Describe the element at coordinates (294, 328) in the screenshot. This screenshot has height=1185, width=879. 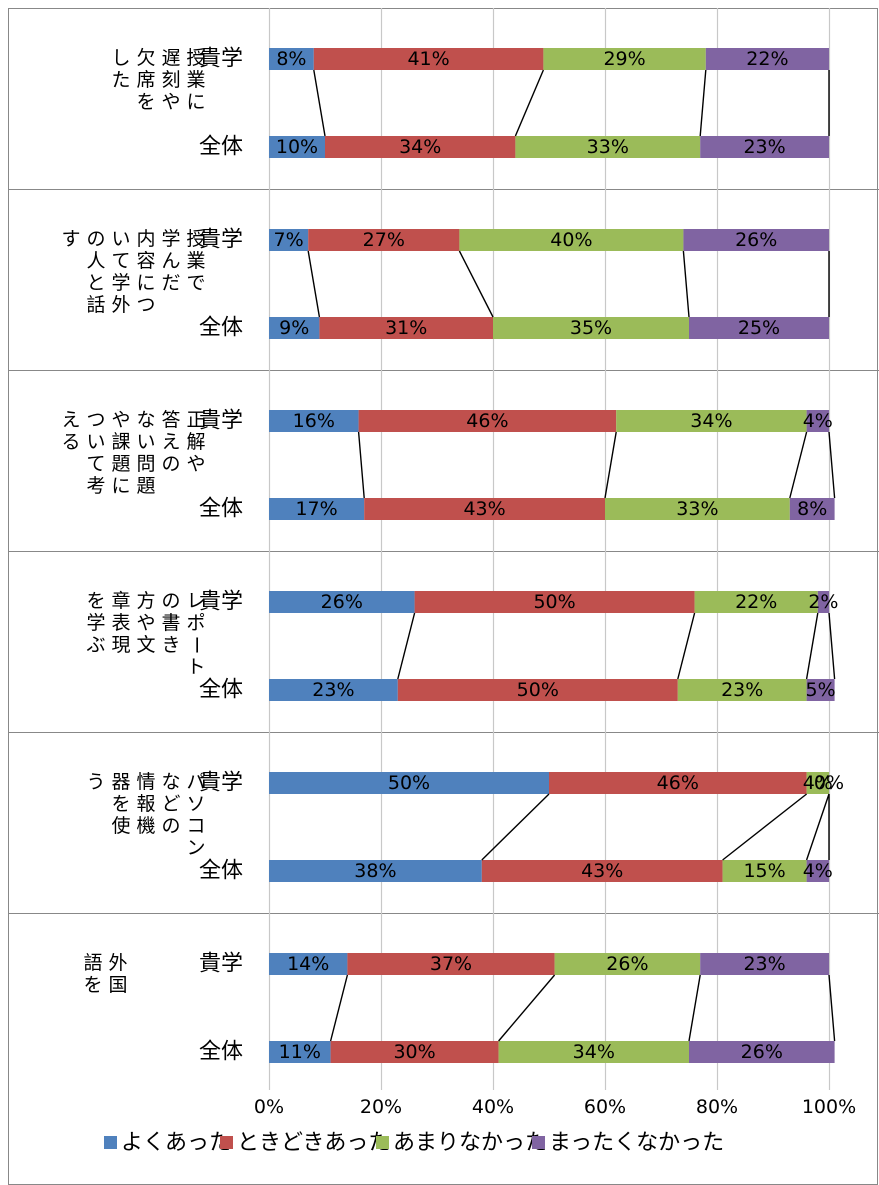
I see `data-label: 9%` at that location.